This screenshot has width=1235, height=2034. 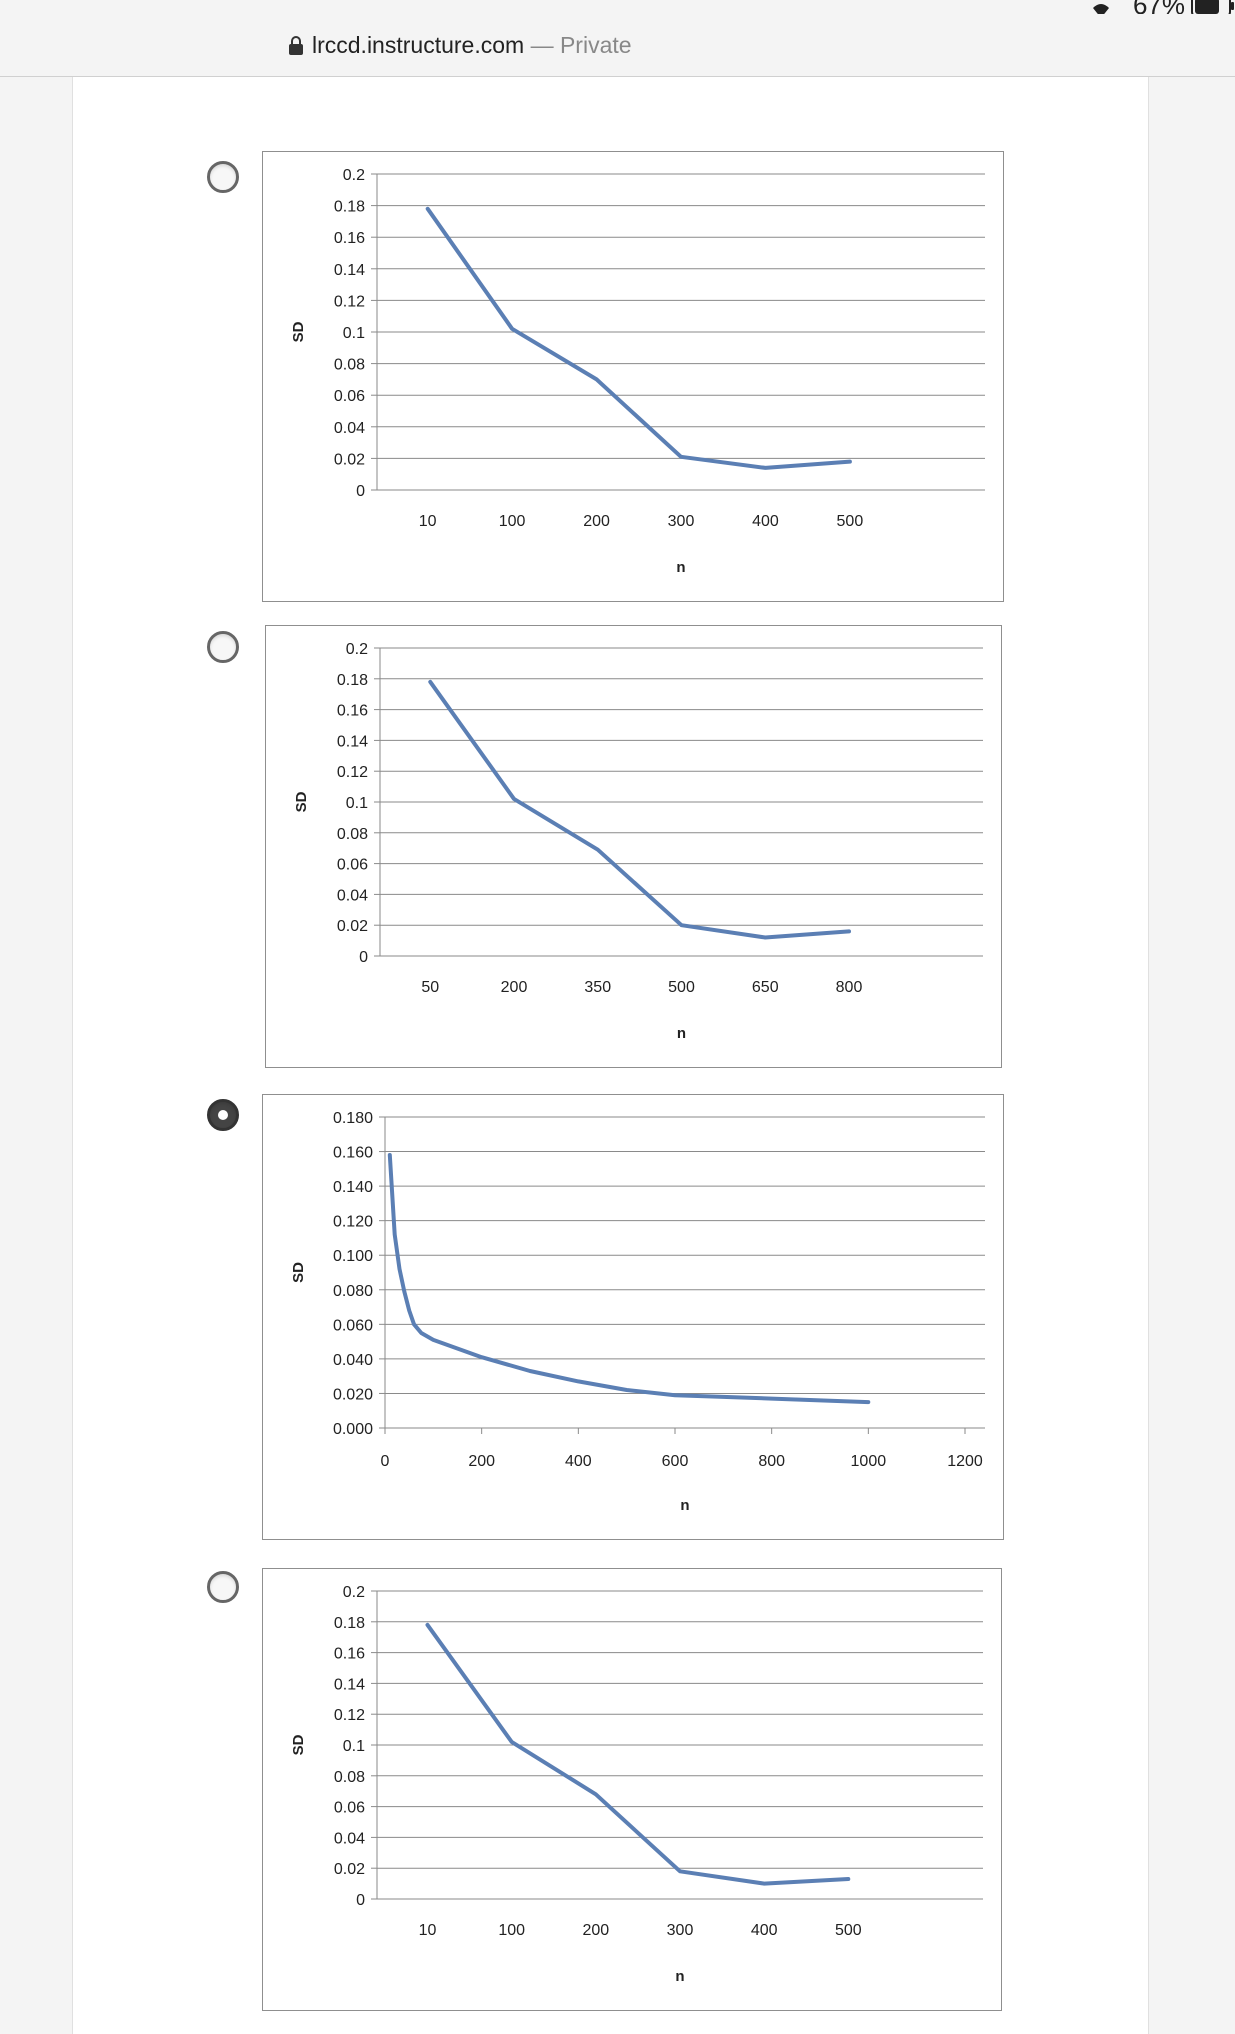 What do you see at coordinates (675, 1461) in the screenshot?
I see `x-tick-label: 600` at bounding box center [675, 1461].